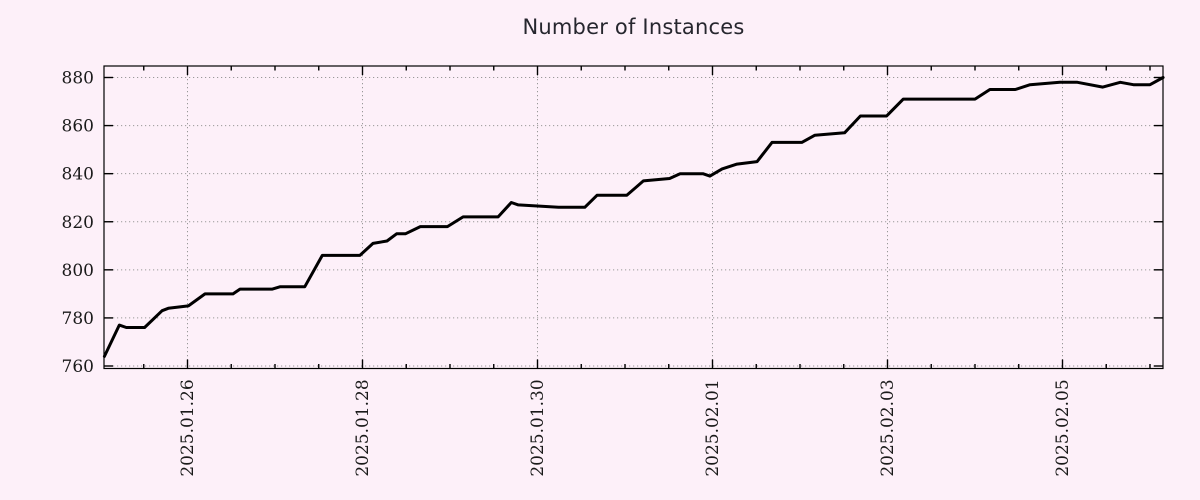 This screenshot has width=1200, height=500. What do you see at coordinates (1063, 427) in the screenshot?
I see `x-tick-label: 2025.02.05` at bounding box center [1063, 427].